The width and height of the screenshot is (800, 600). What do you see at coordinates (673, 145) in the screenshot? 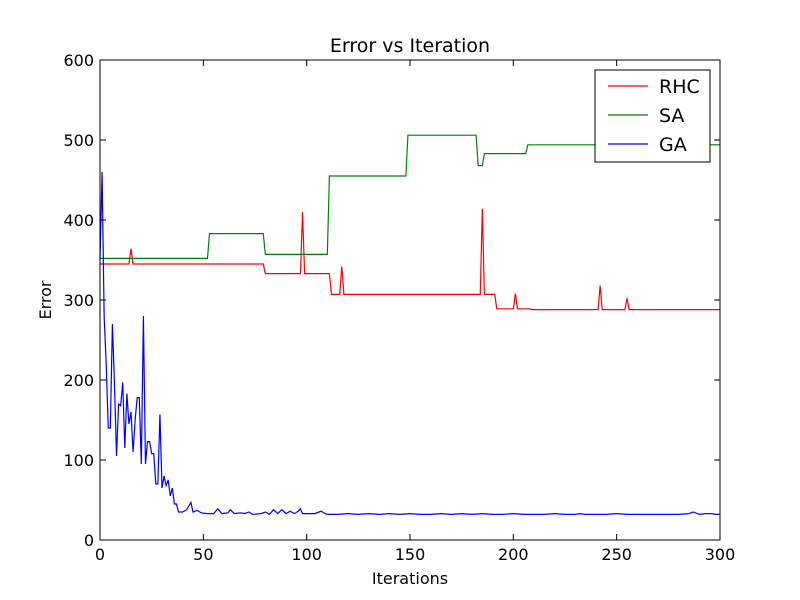
I see `legend-label-ga: GA` at bounding box center [673, 145].